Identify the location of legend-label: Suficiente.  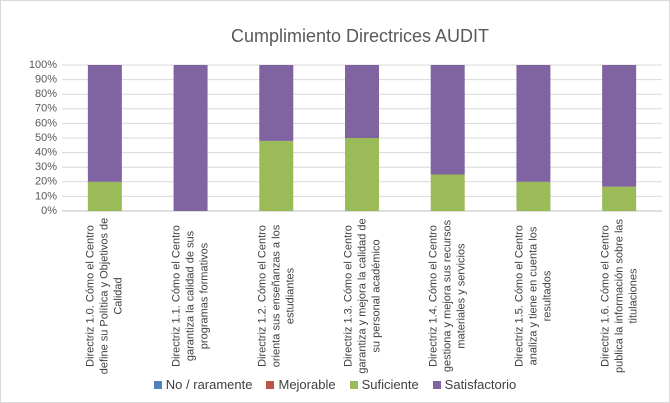
(390, 384).